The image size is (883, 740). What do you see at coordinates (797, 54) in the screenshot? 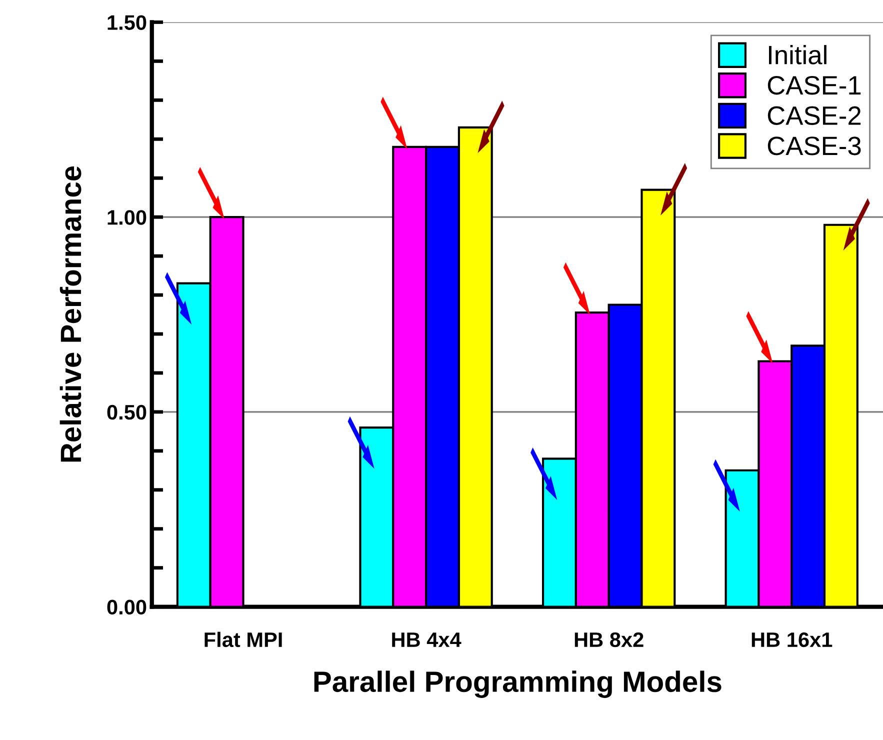
I see `legend-label: Initial` at bounding box center [797, 54].